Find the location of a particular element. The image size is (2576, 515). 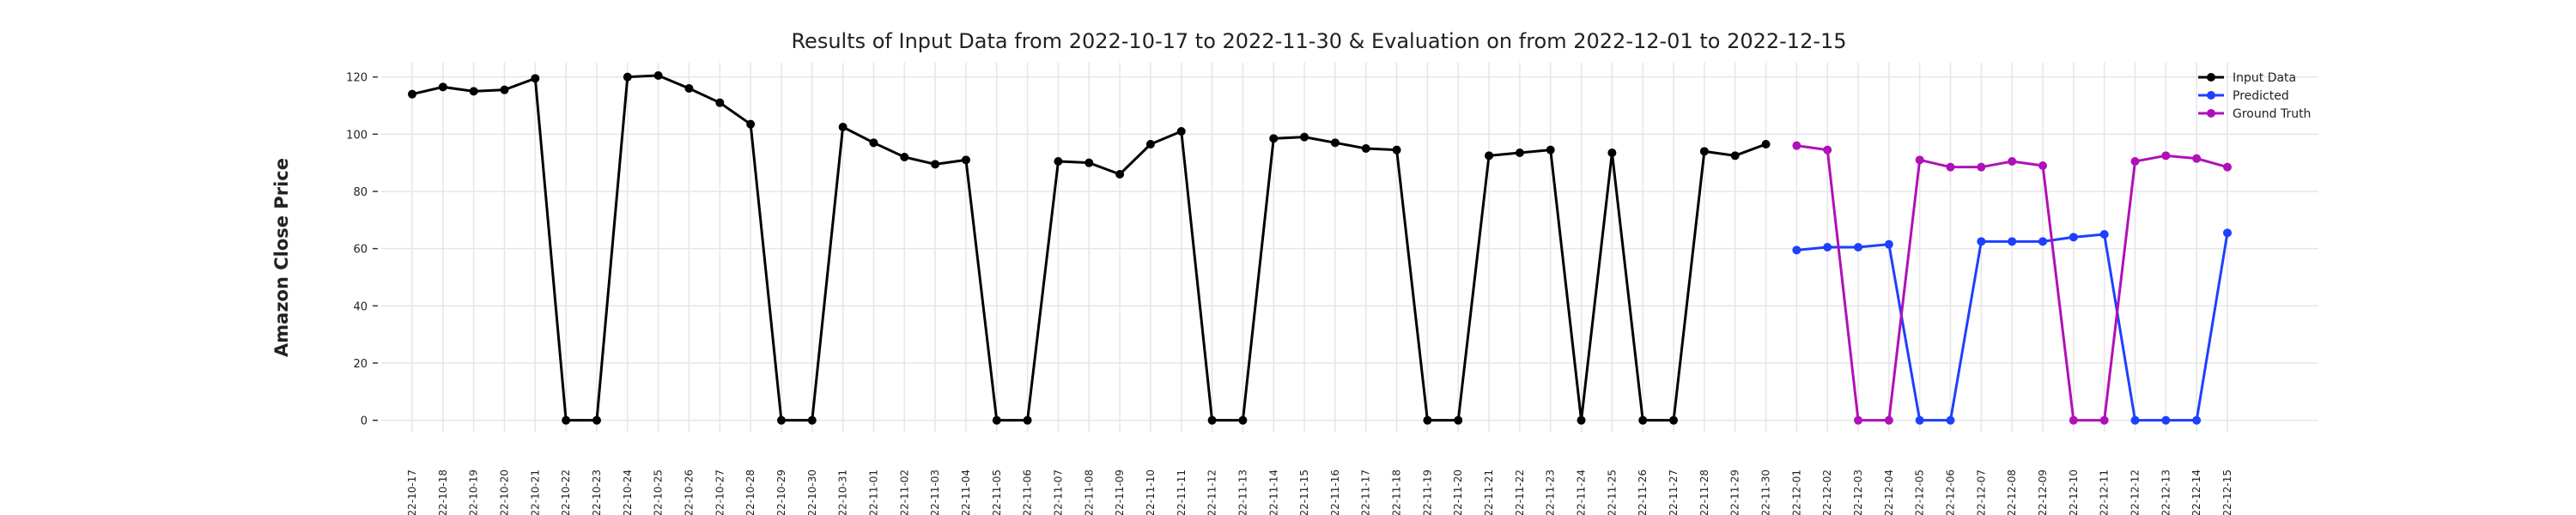

y-tick-label: 100 is located at coordinates (357, 135).